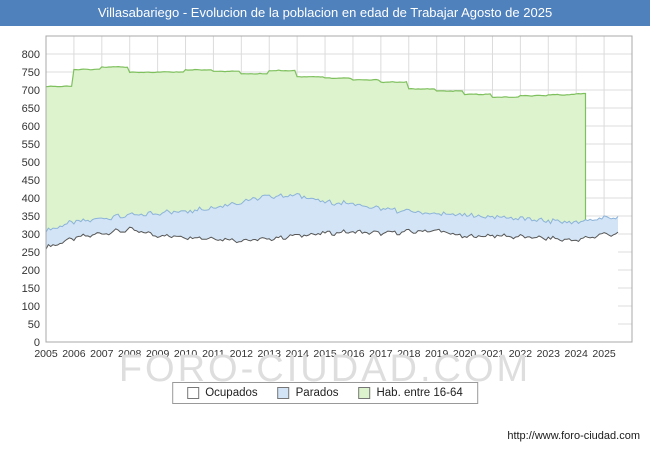 The height and width of the screenshot is (450, 650). Describe the element at coordinates (158, 354) in the screenshot. I see `svg-text: 2009` at that location.